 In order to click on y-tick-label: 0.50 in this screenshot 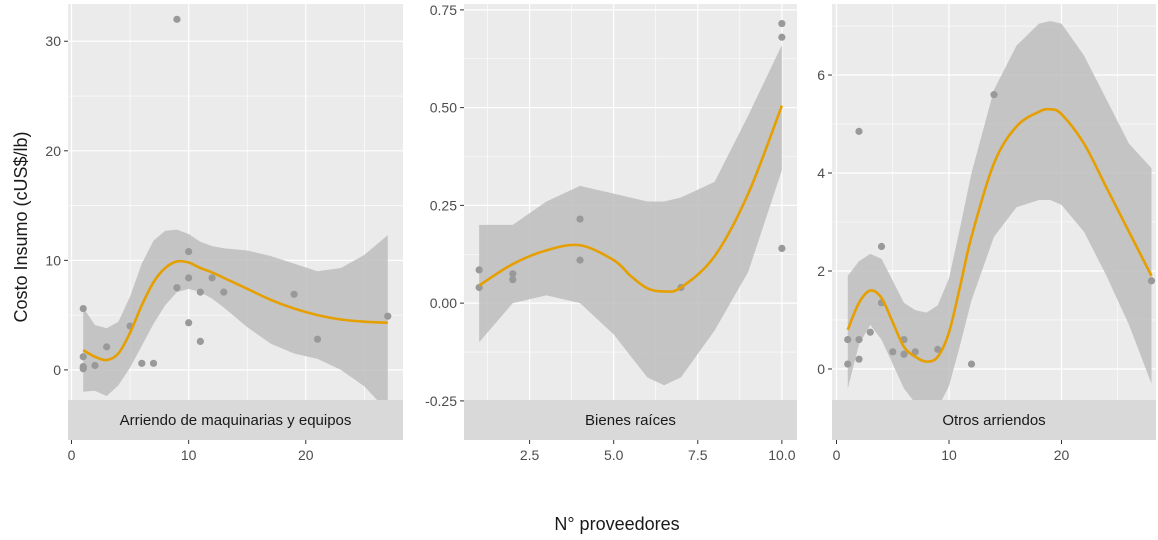, I will do `click(443, 108)`.